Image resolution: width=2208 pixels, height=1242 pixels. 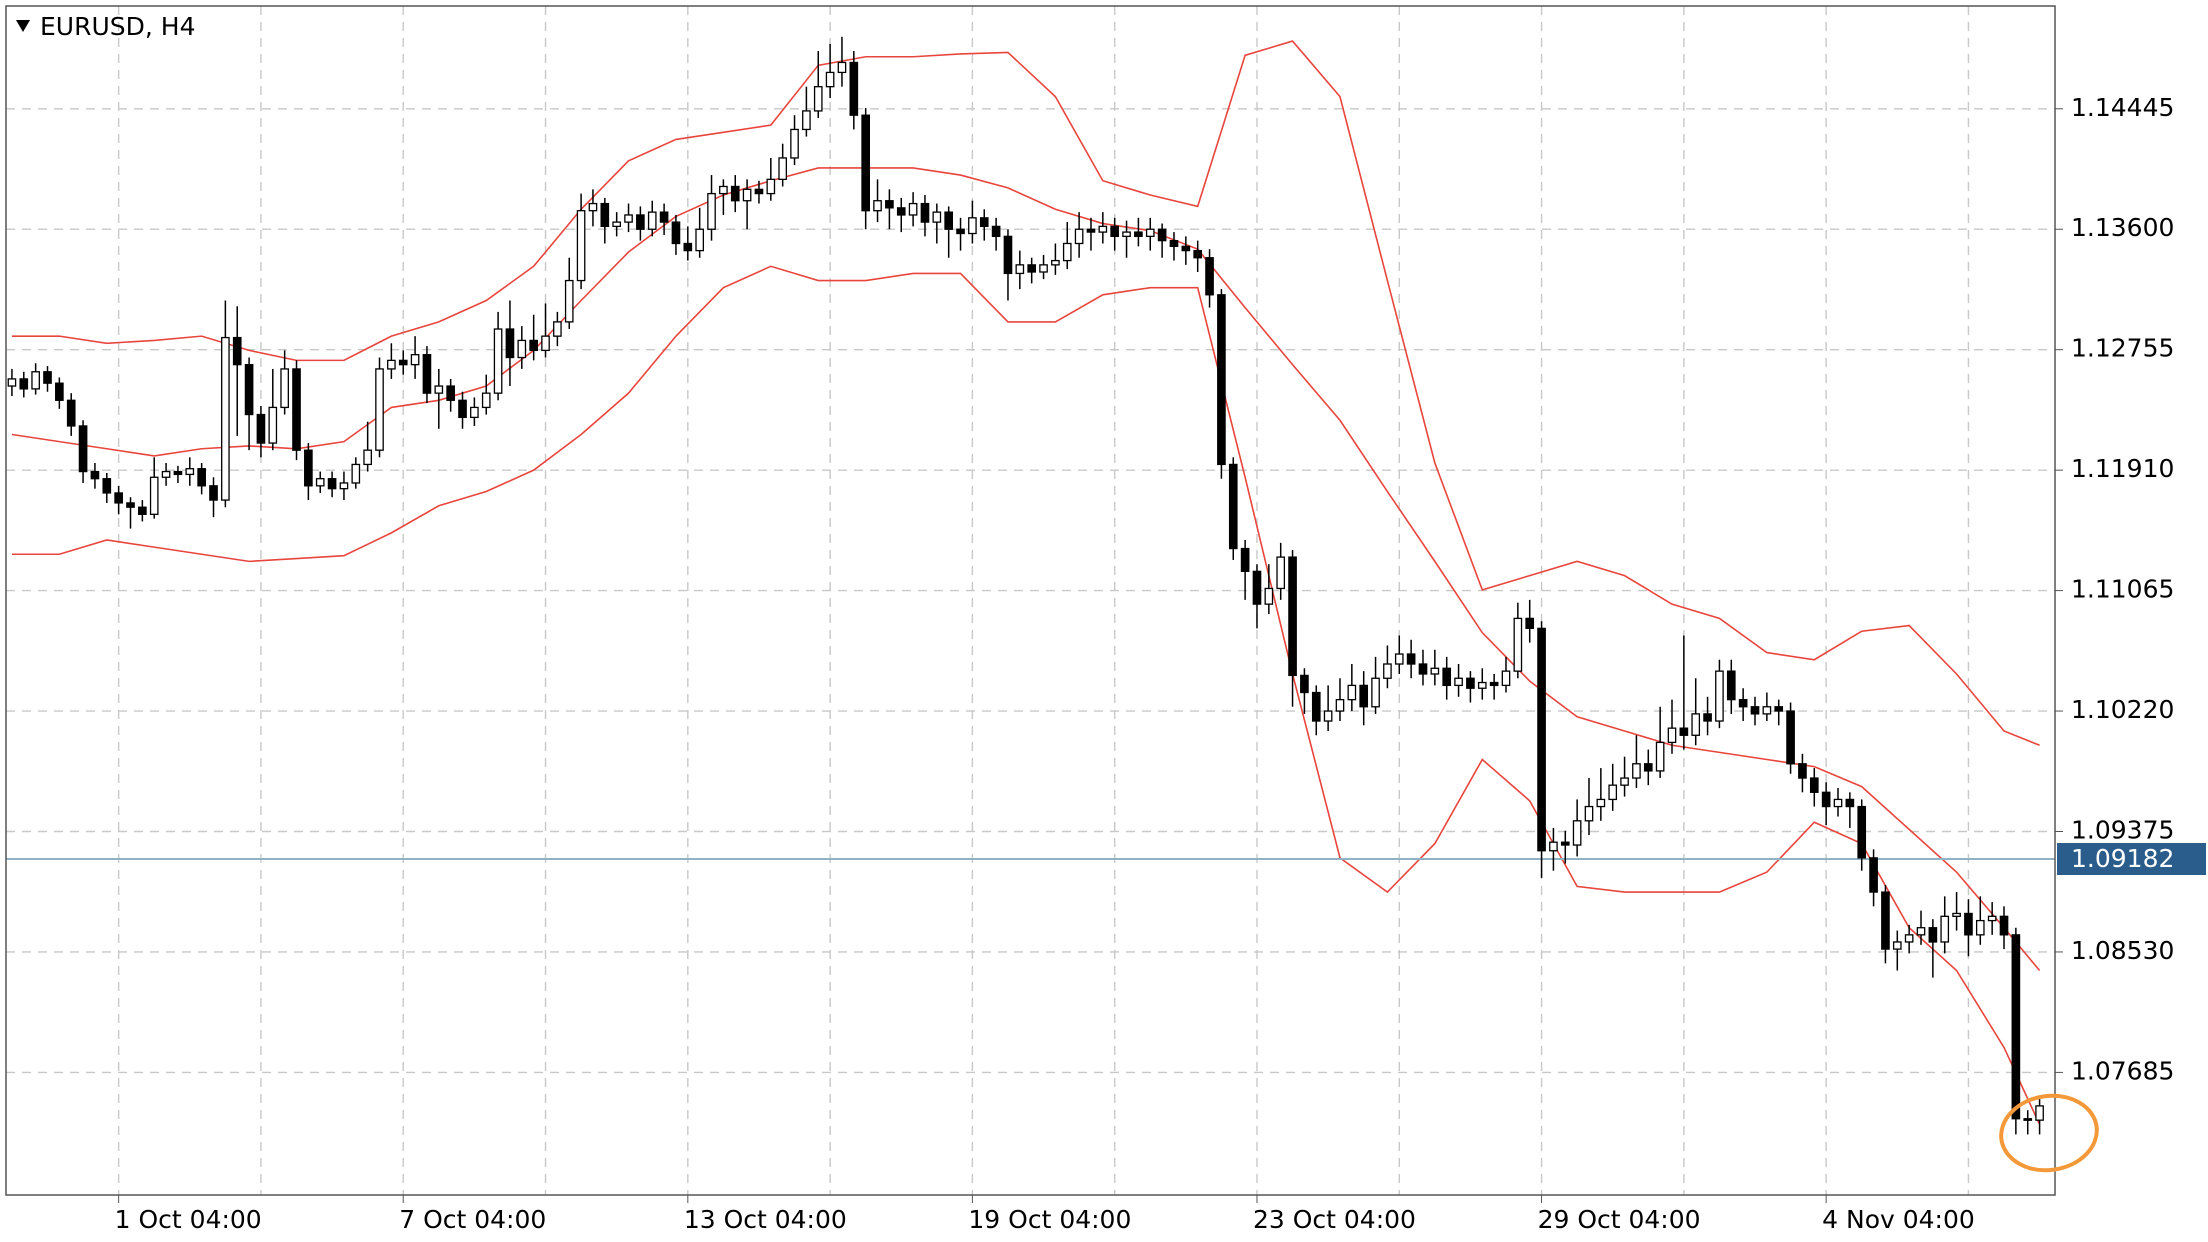 What do you see at coordinates (2131, 859) in the screenshot?
I see `price-label-box` at bounding box center [2131, 859].